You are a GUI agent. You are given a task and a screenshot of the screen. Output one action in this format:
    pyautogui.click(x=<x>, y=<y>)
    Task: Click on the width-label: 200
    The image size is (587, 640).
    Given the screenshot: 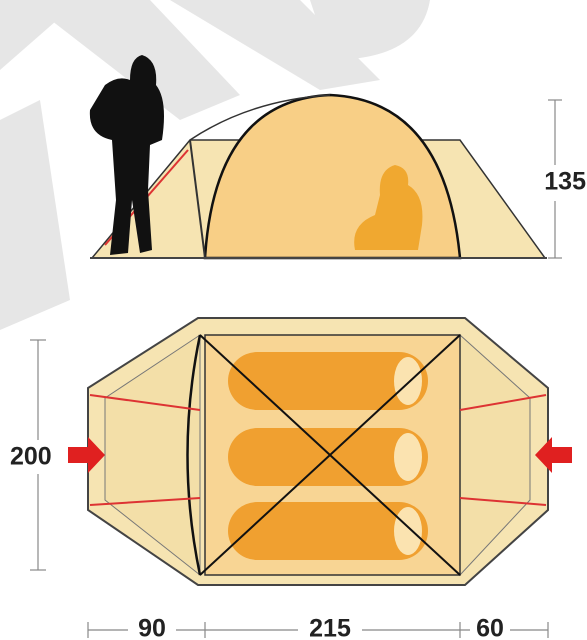 What is the action you would take?
    pyautogui.click(x=31, y=457)
    